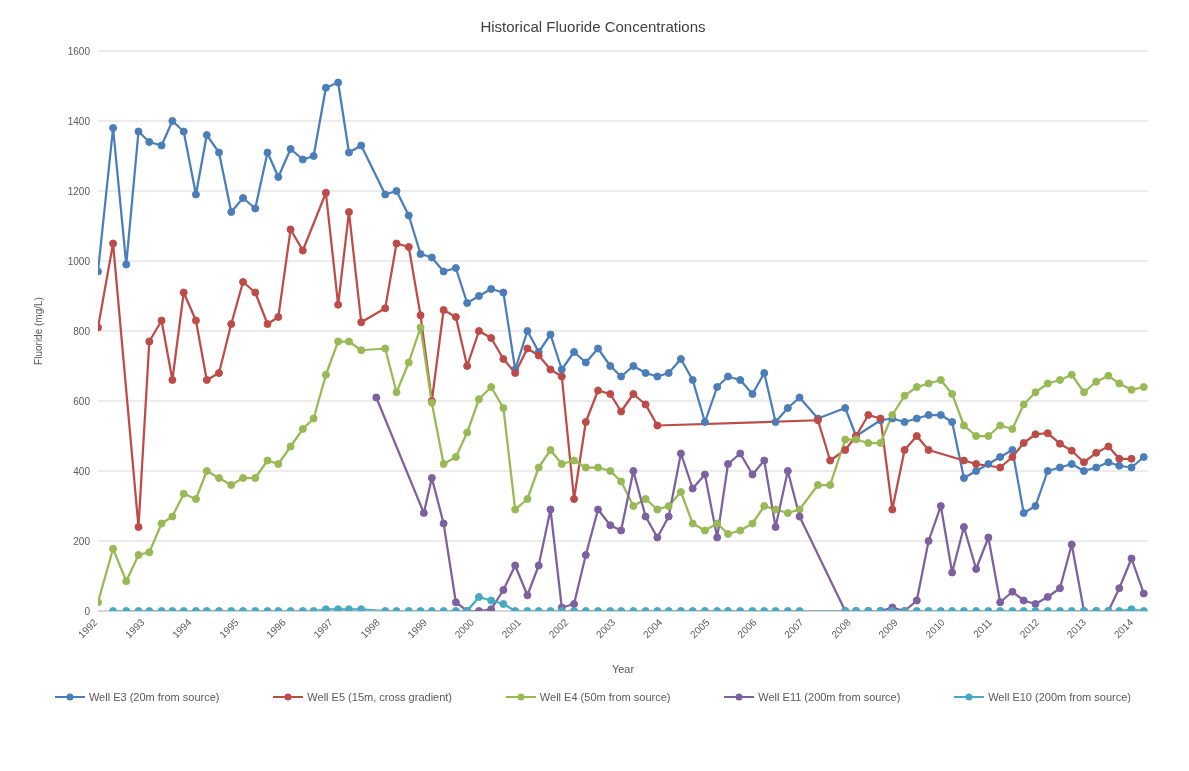  What do you see at coordinates (79, 261) in the screenshot?
I see `y-tick-label: 1000` at bounding box center [79, 261].